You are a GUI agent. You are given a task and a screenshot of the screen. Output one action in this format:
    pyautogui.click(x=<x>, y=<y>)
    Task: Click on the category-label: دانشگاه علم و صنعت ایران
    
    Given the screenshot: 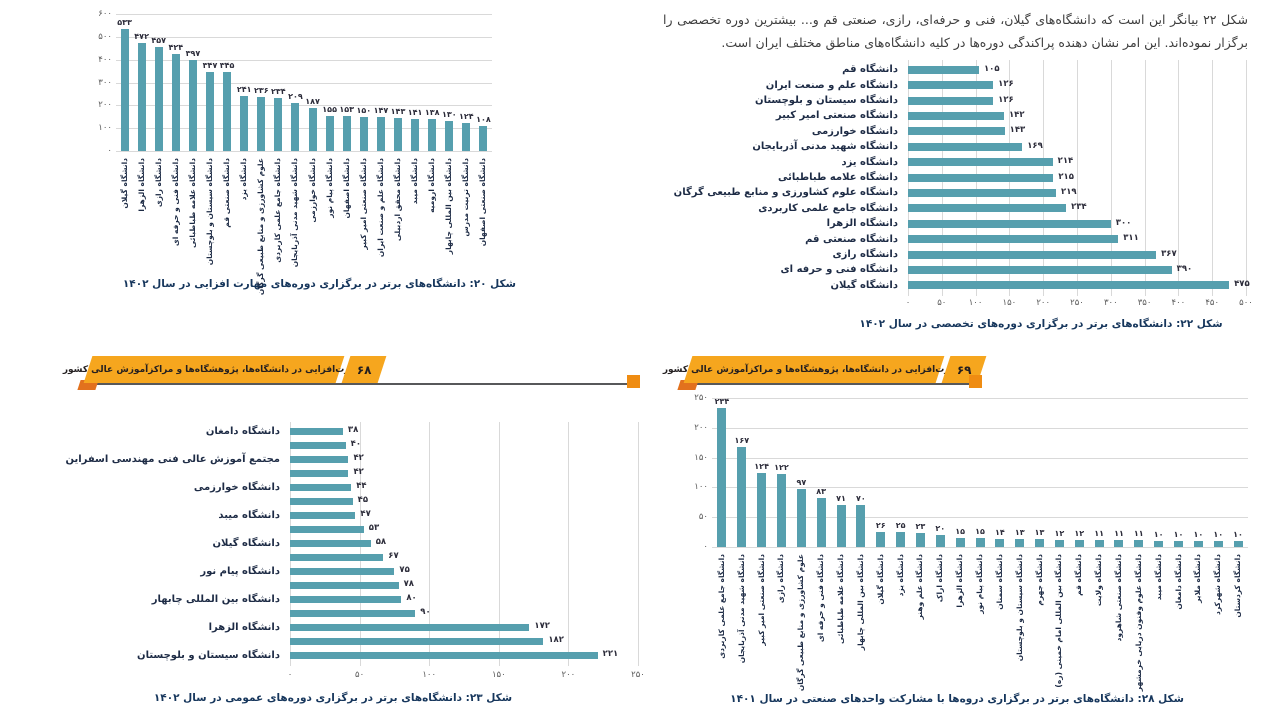 What is the action you would take?
    pyautogui.click(x=380, y=208)
    